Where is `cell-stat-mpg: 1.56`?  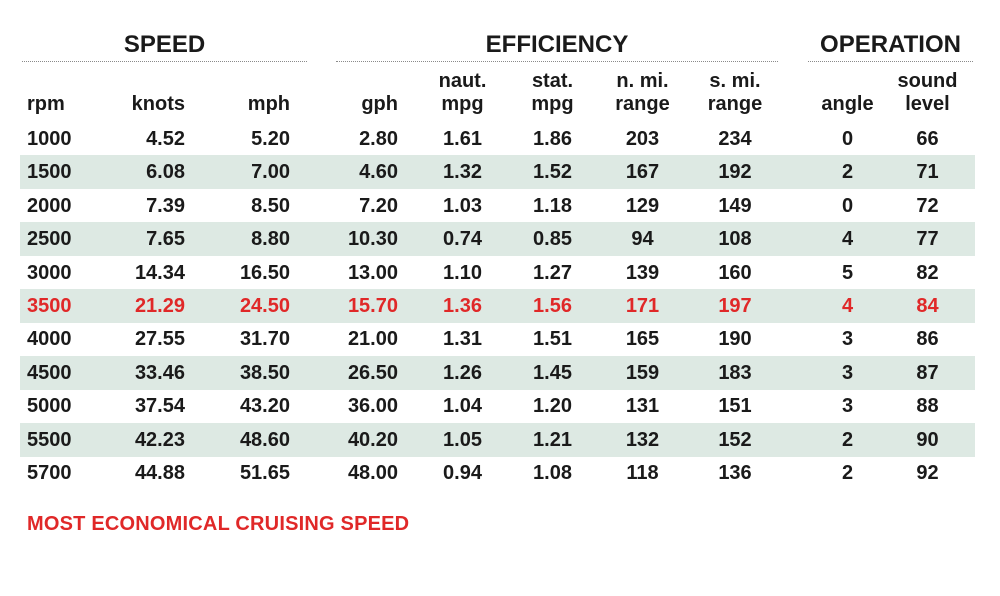 cell-stat-mpg: 1.56 is located at coordinates (552, 306).